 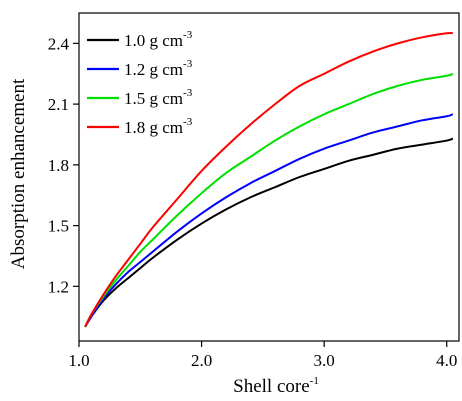 I want to click on x-axis-title-text: Shell core, so click(x=271, y=386).